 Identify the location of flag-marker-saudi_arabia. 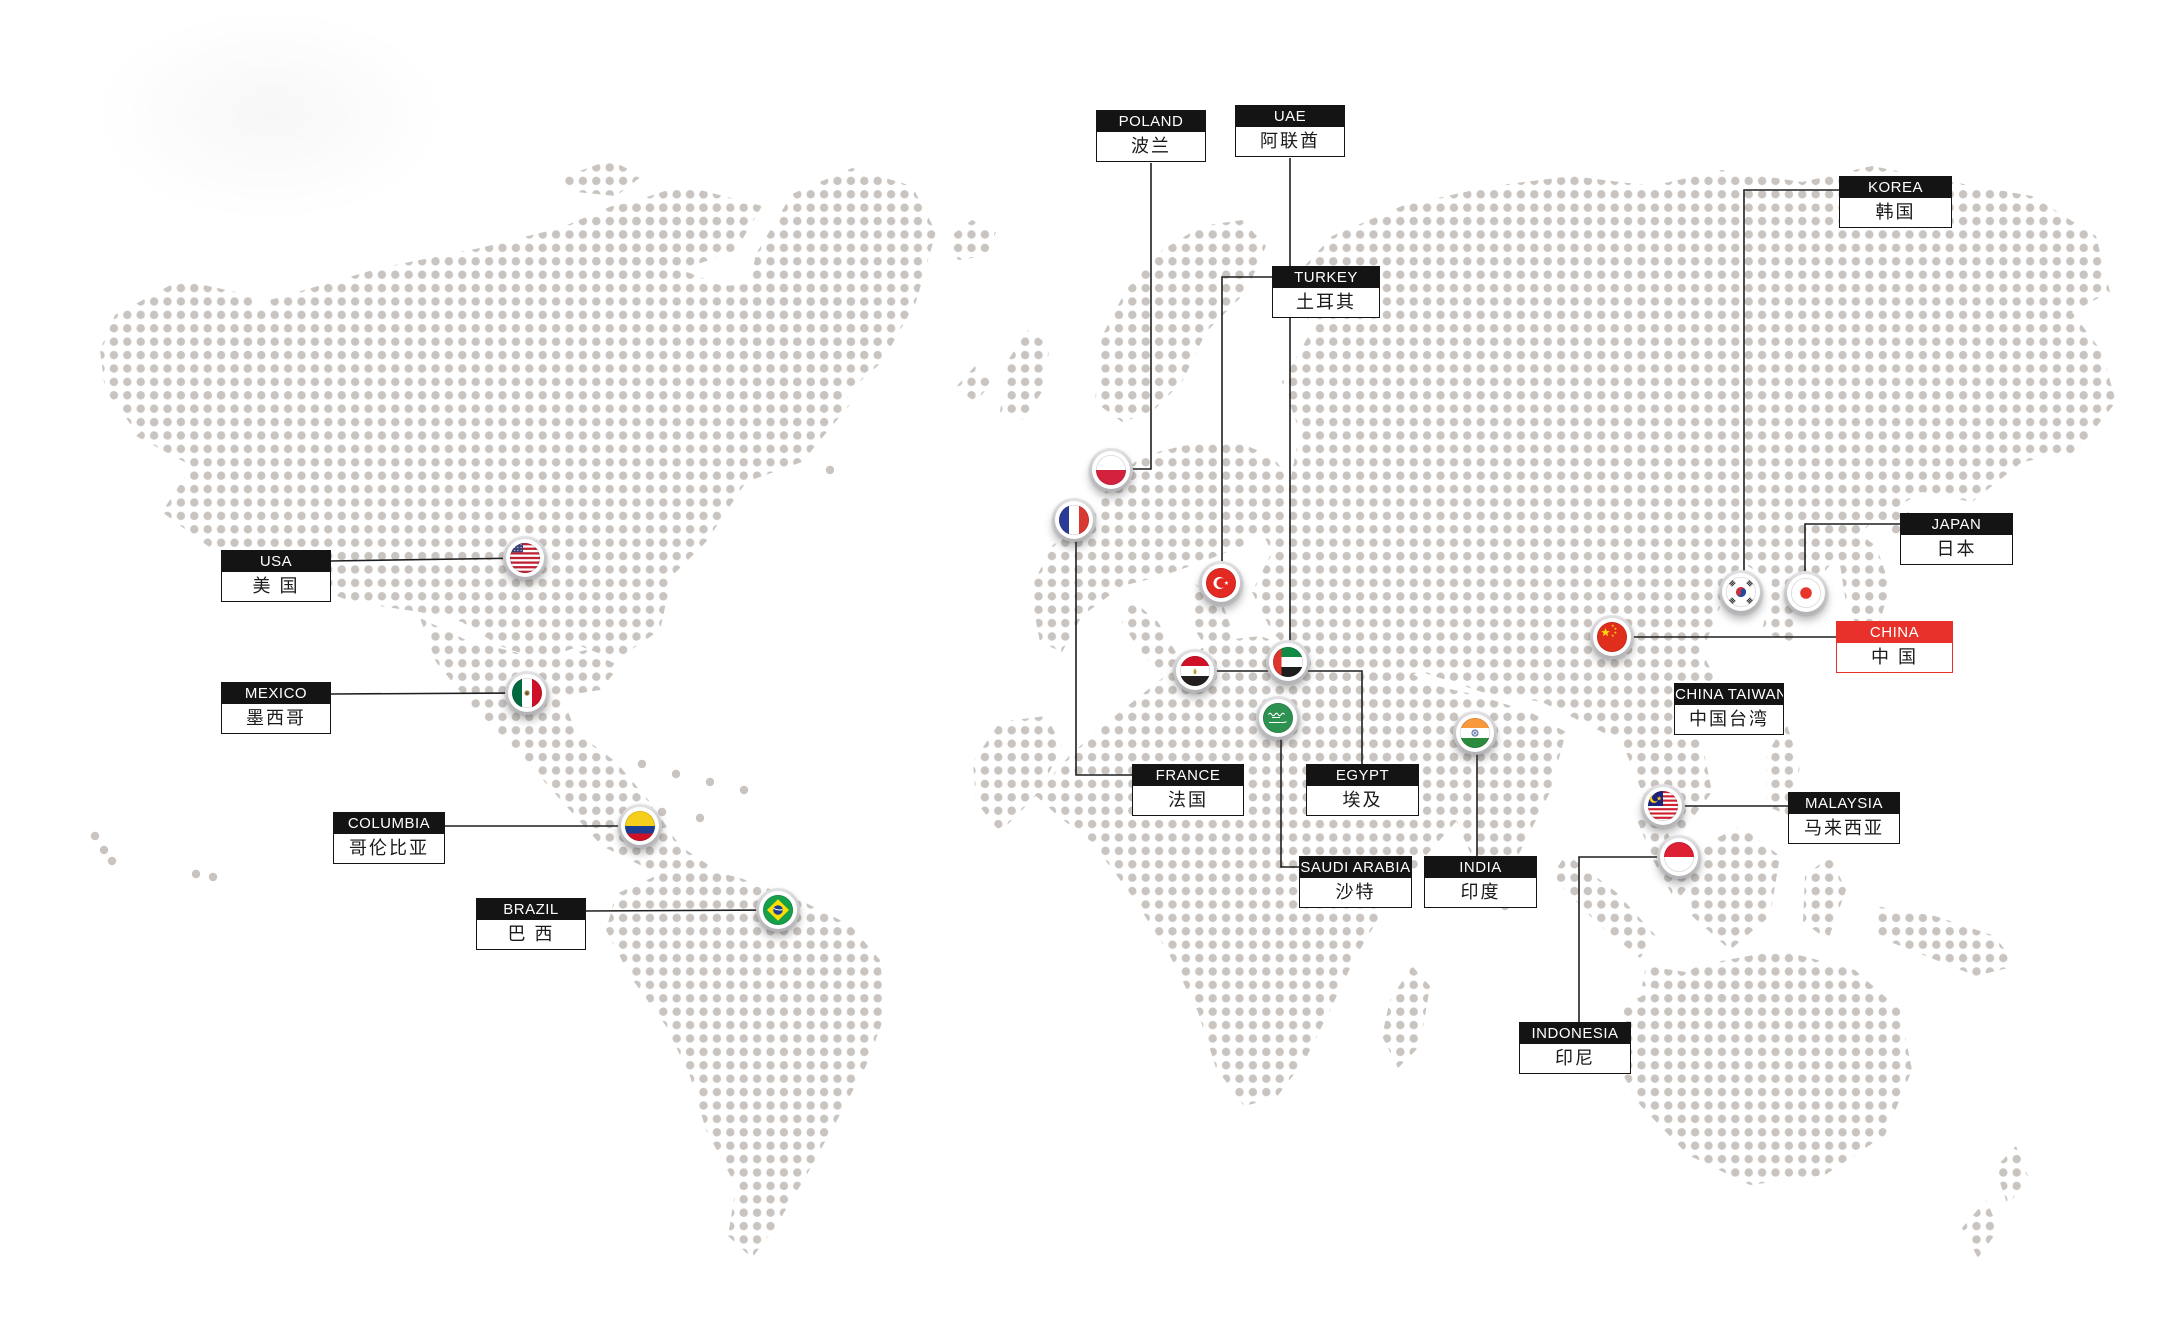
(1278, 718).